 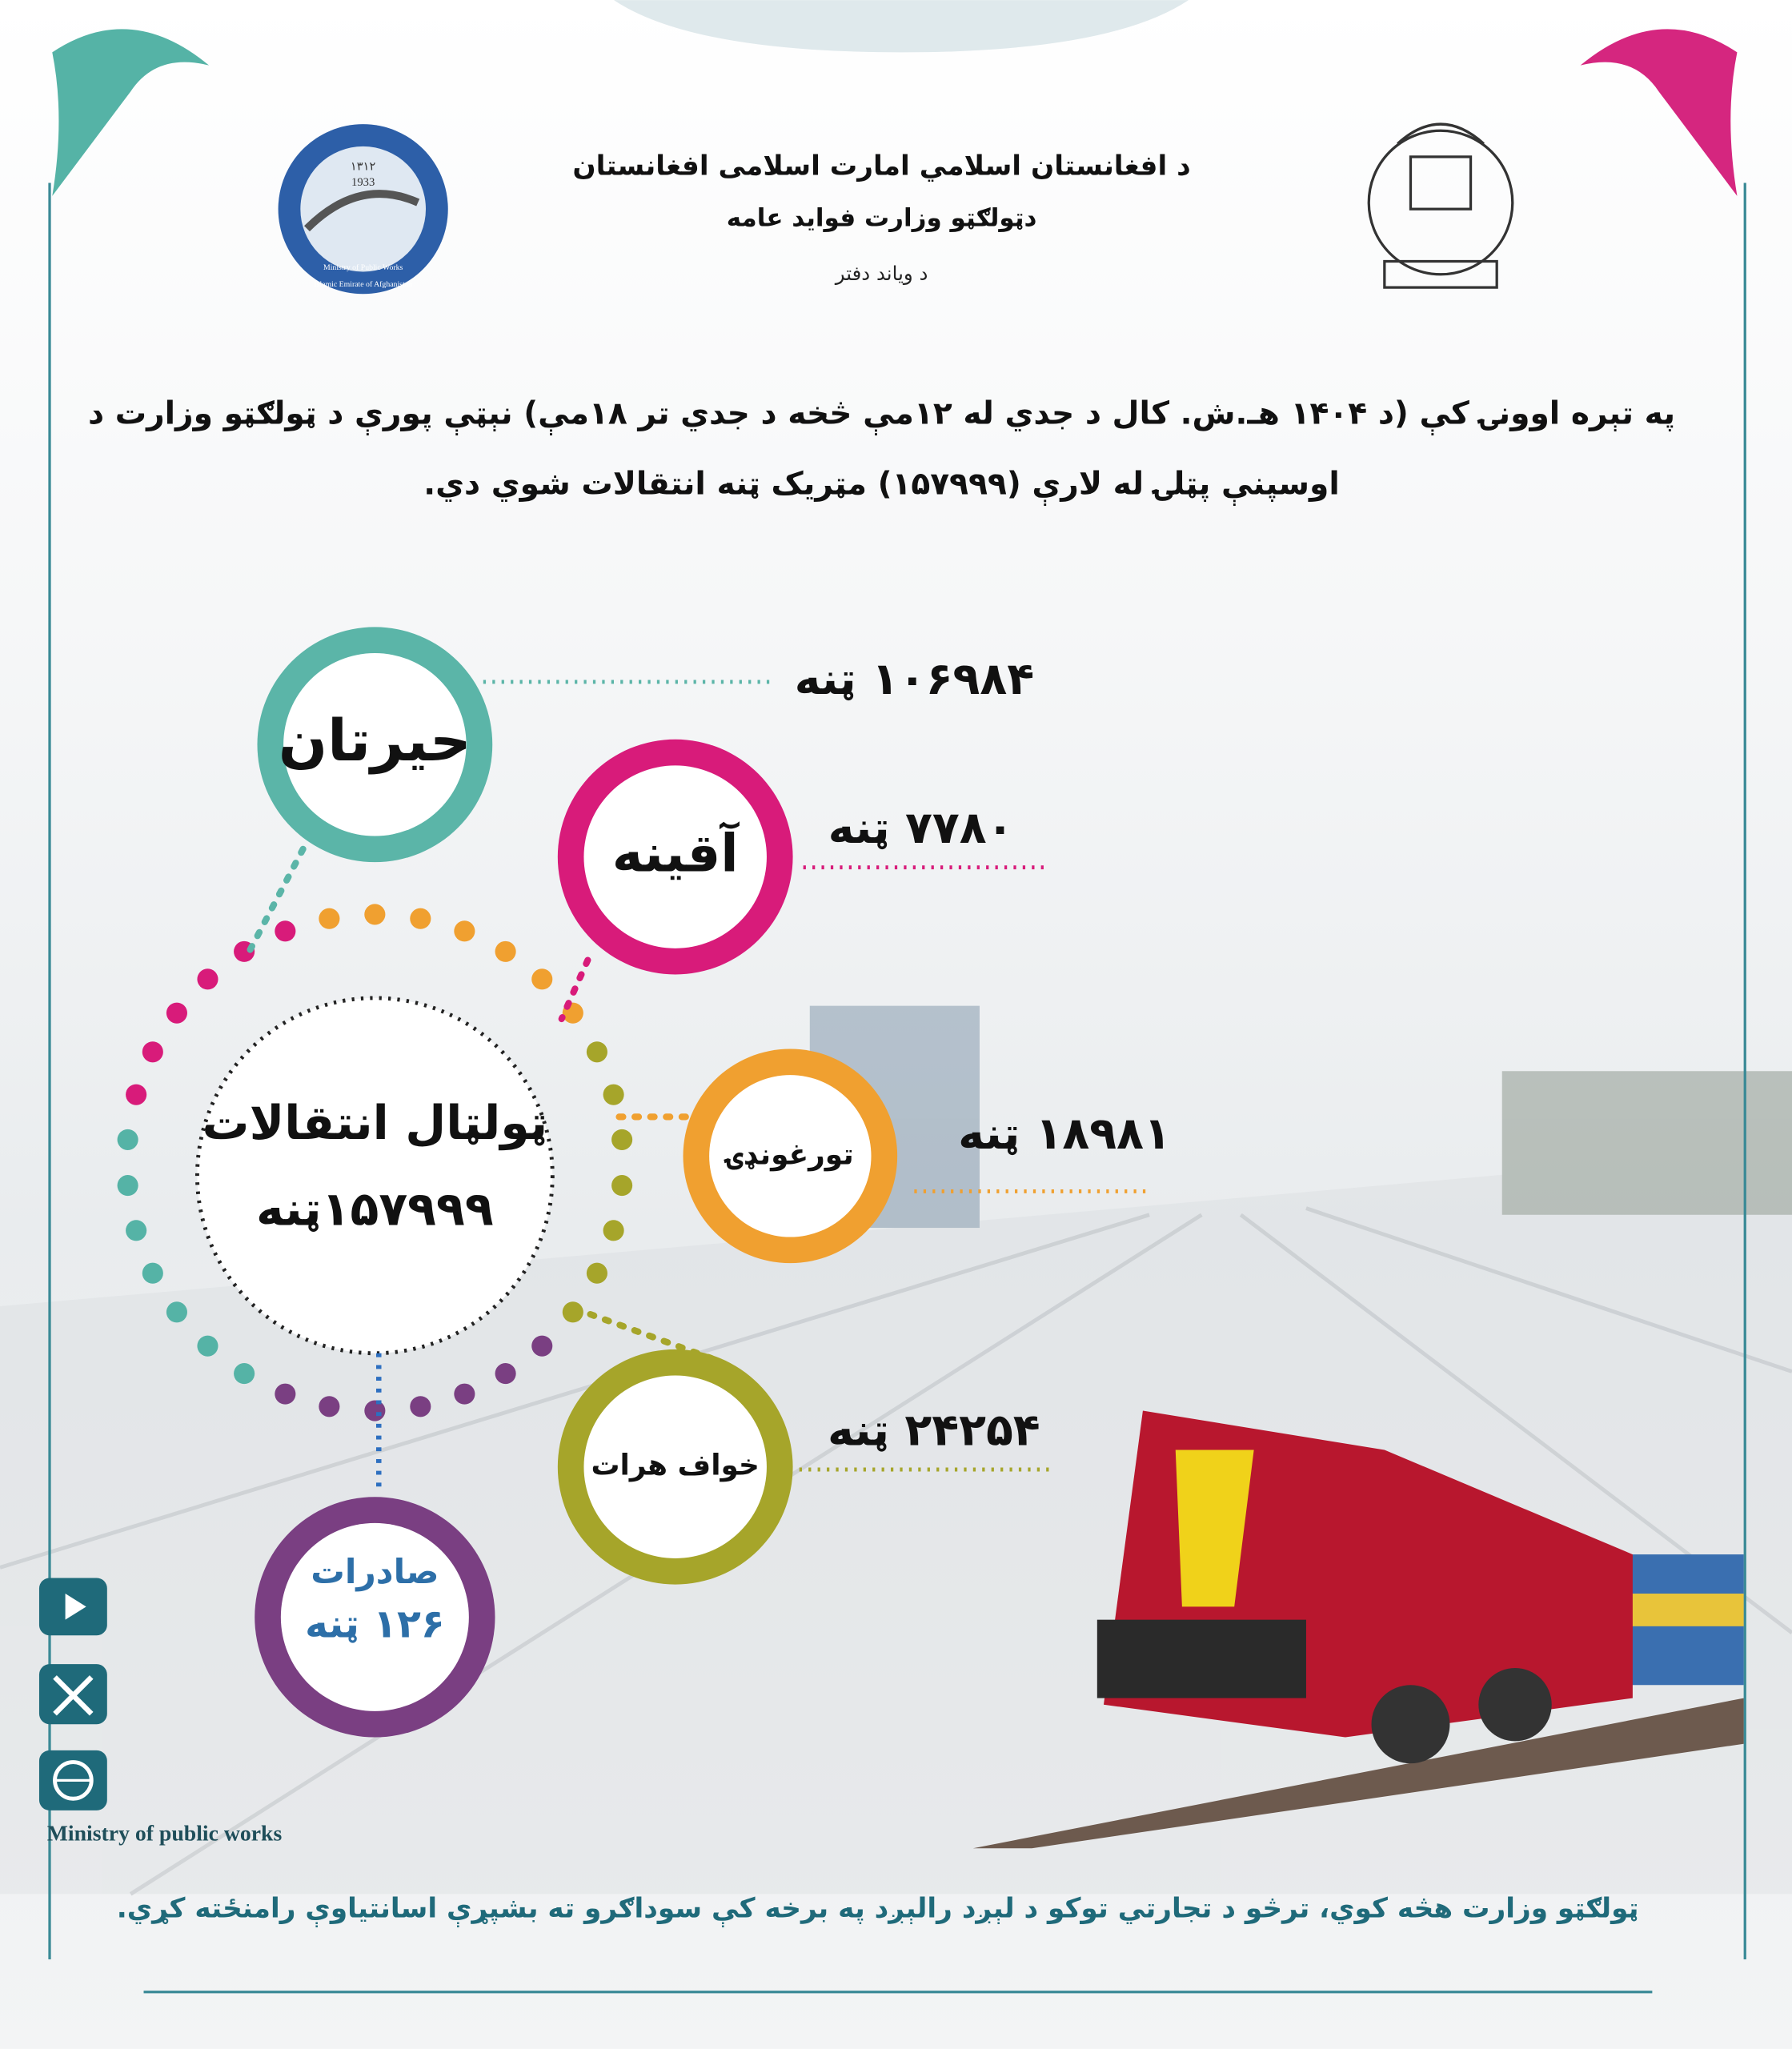 I want to click on emblem, so click(x=1440, y=206).